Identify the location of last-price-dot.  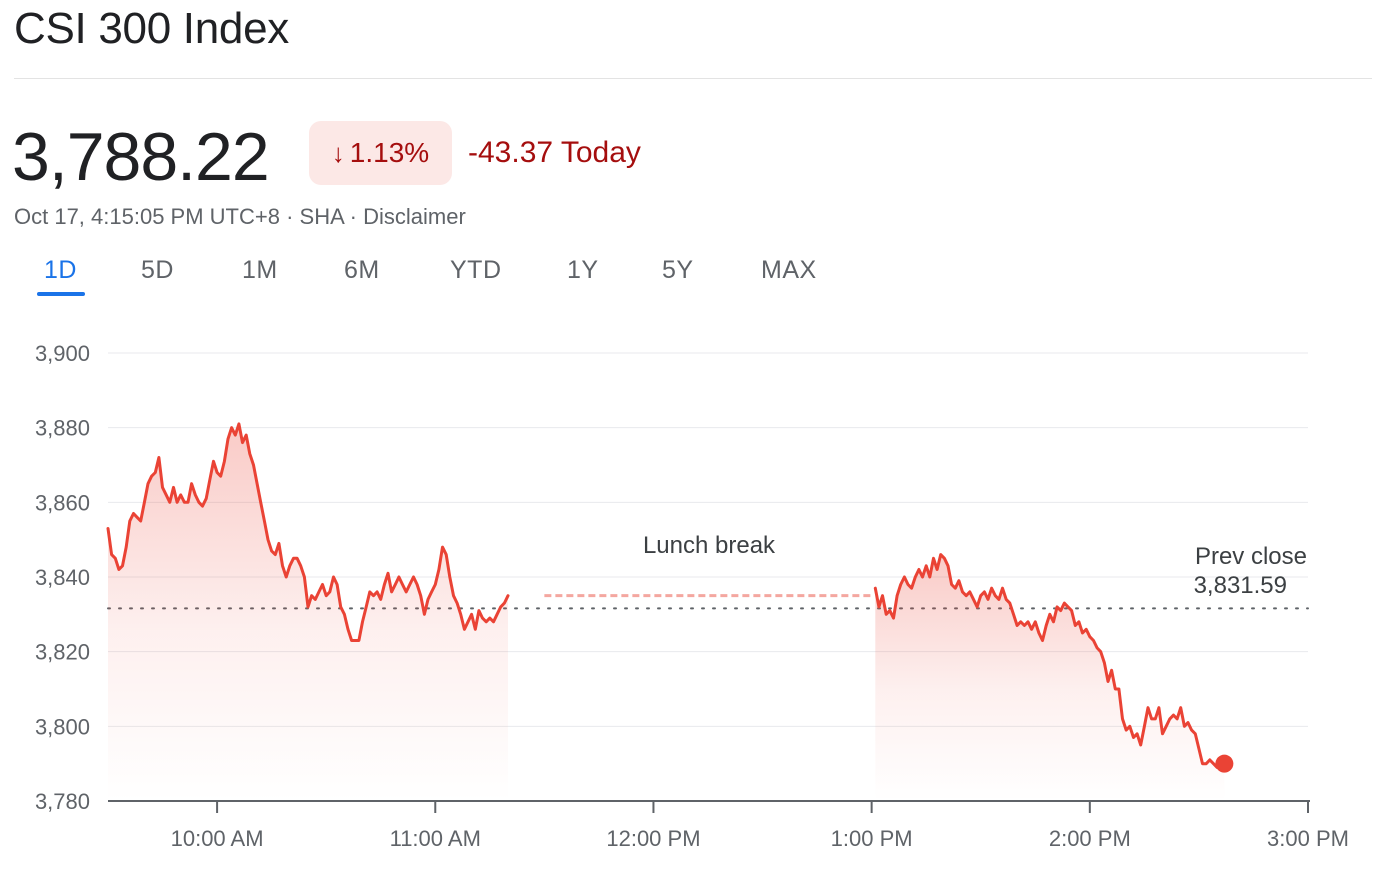
(1224, 763).